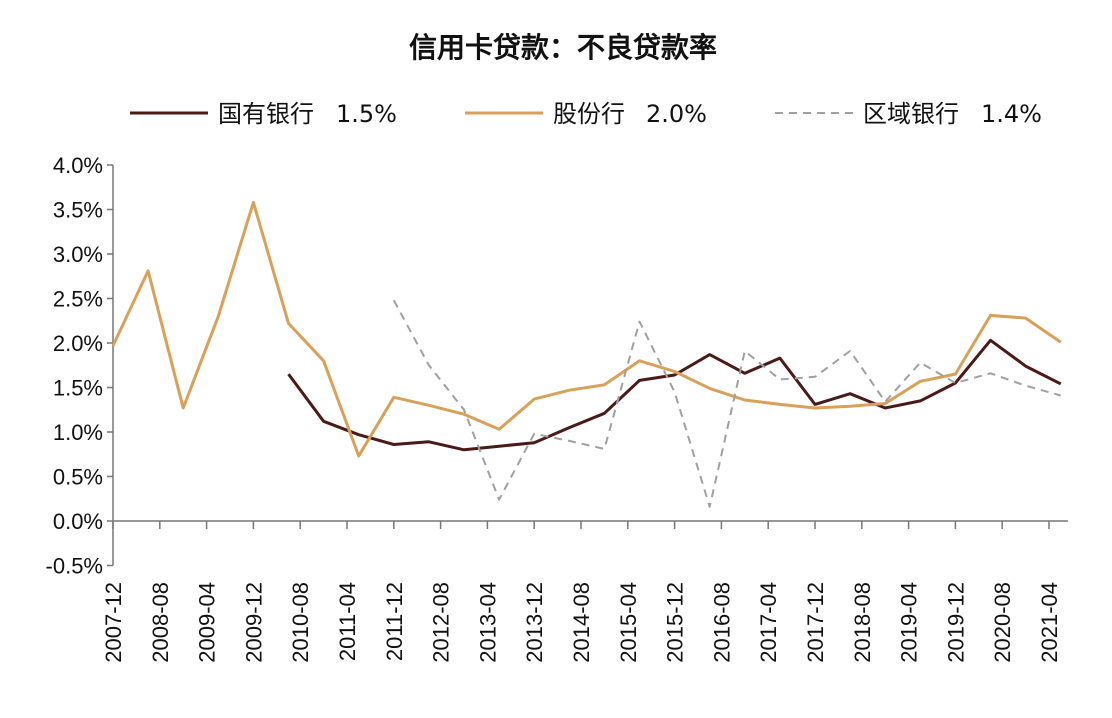 The height and width of the screenshot is (718, 1112). Describe the element at coordinates (78, 165) in the screenshot. I see `y-tick-label: 4.0%` at that location.